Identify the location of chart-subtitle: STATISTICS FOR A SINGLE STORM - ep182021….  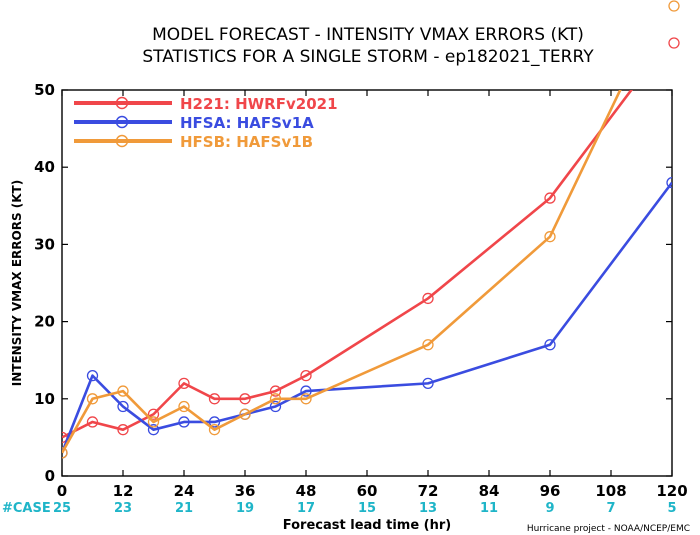
(368, 57).